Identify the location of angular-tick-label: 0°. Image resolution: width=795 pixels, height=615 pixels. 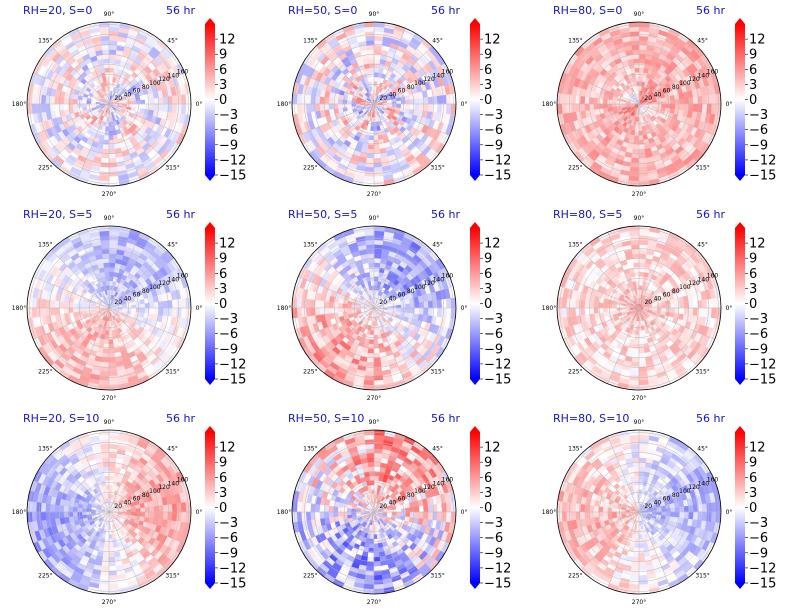
(199, 308).